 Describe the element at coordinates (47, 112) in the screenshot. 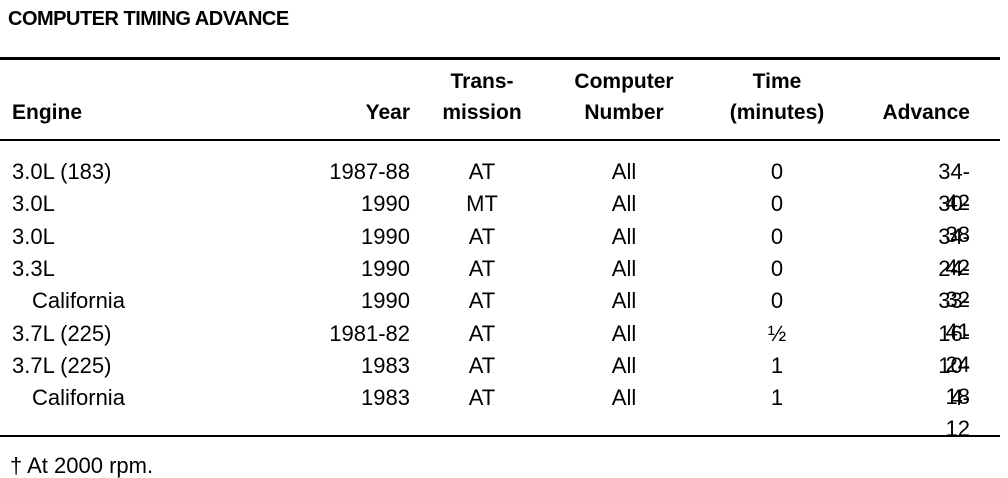

I see `header-cell: Engine` at that location.